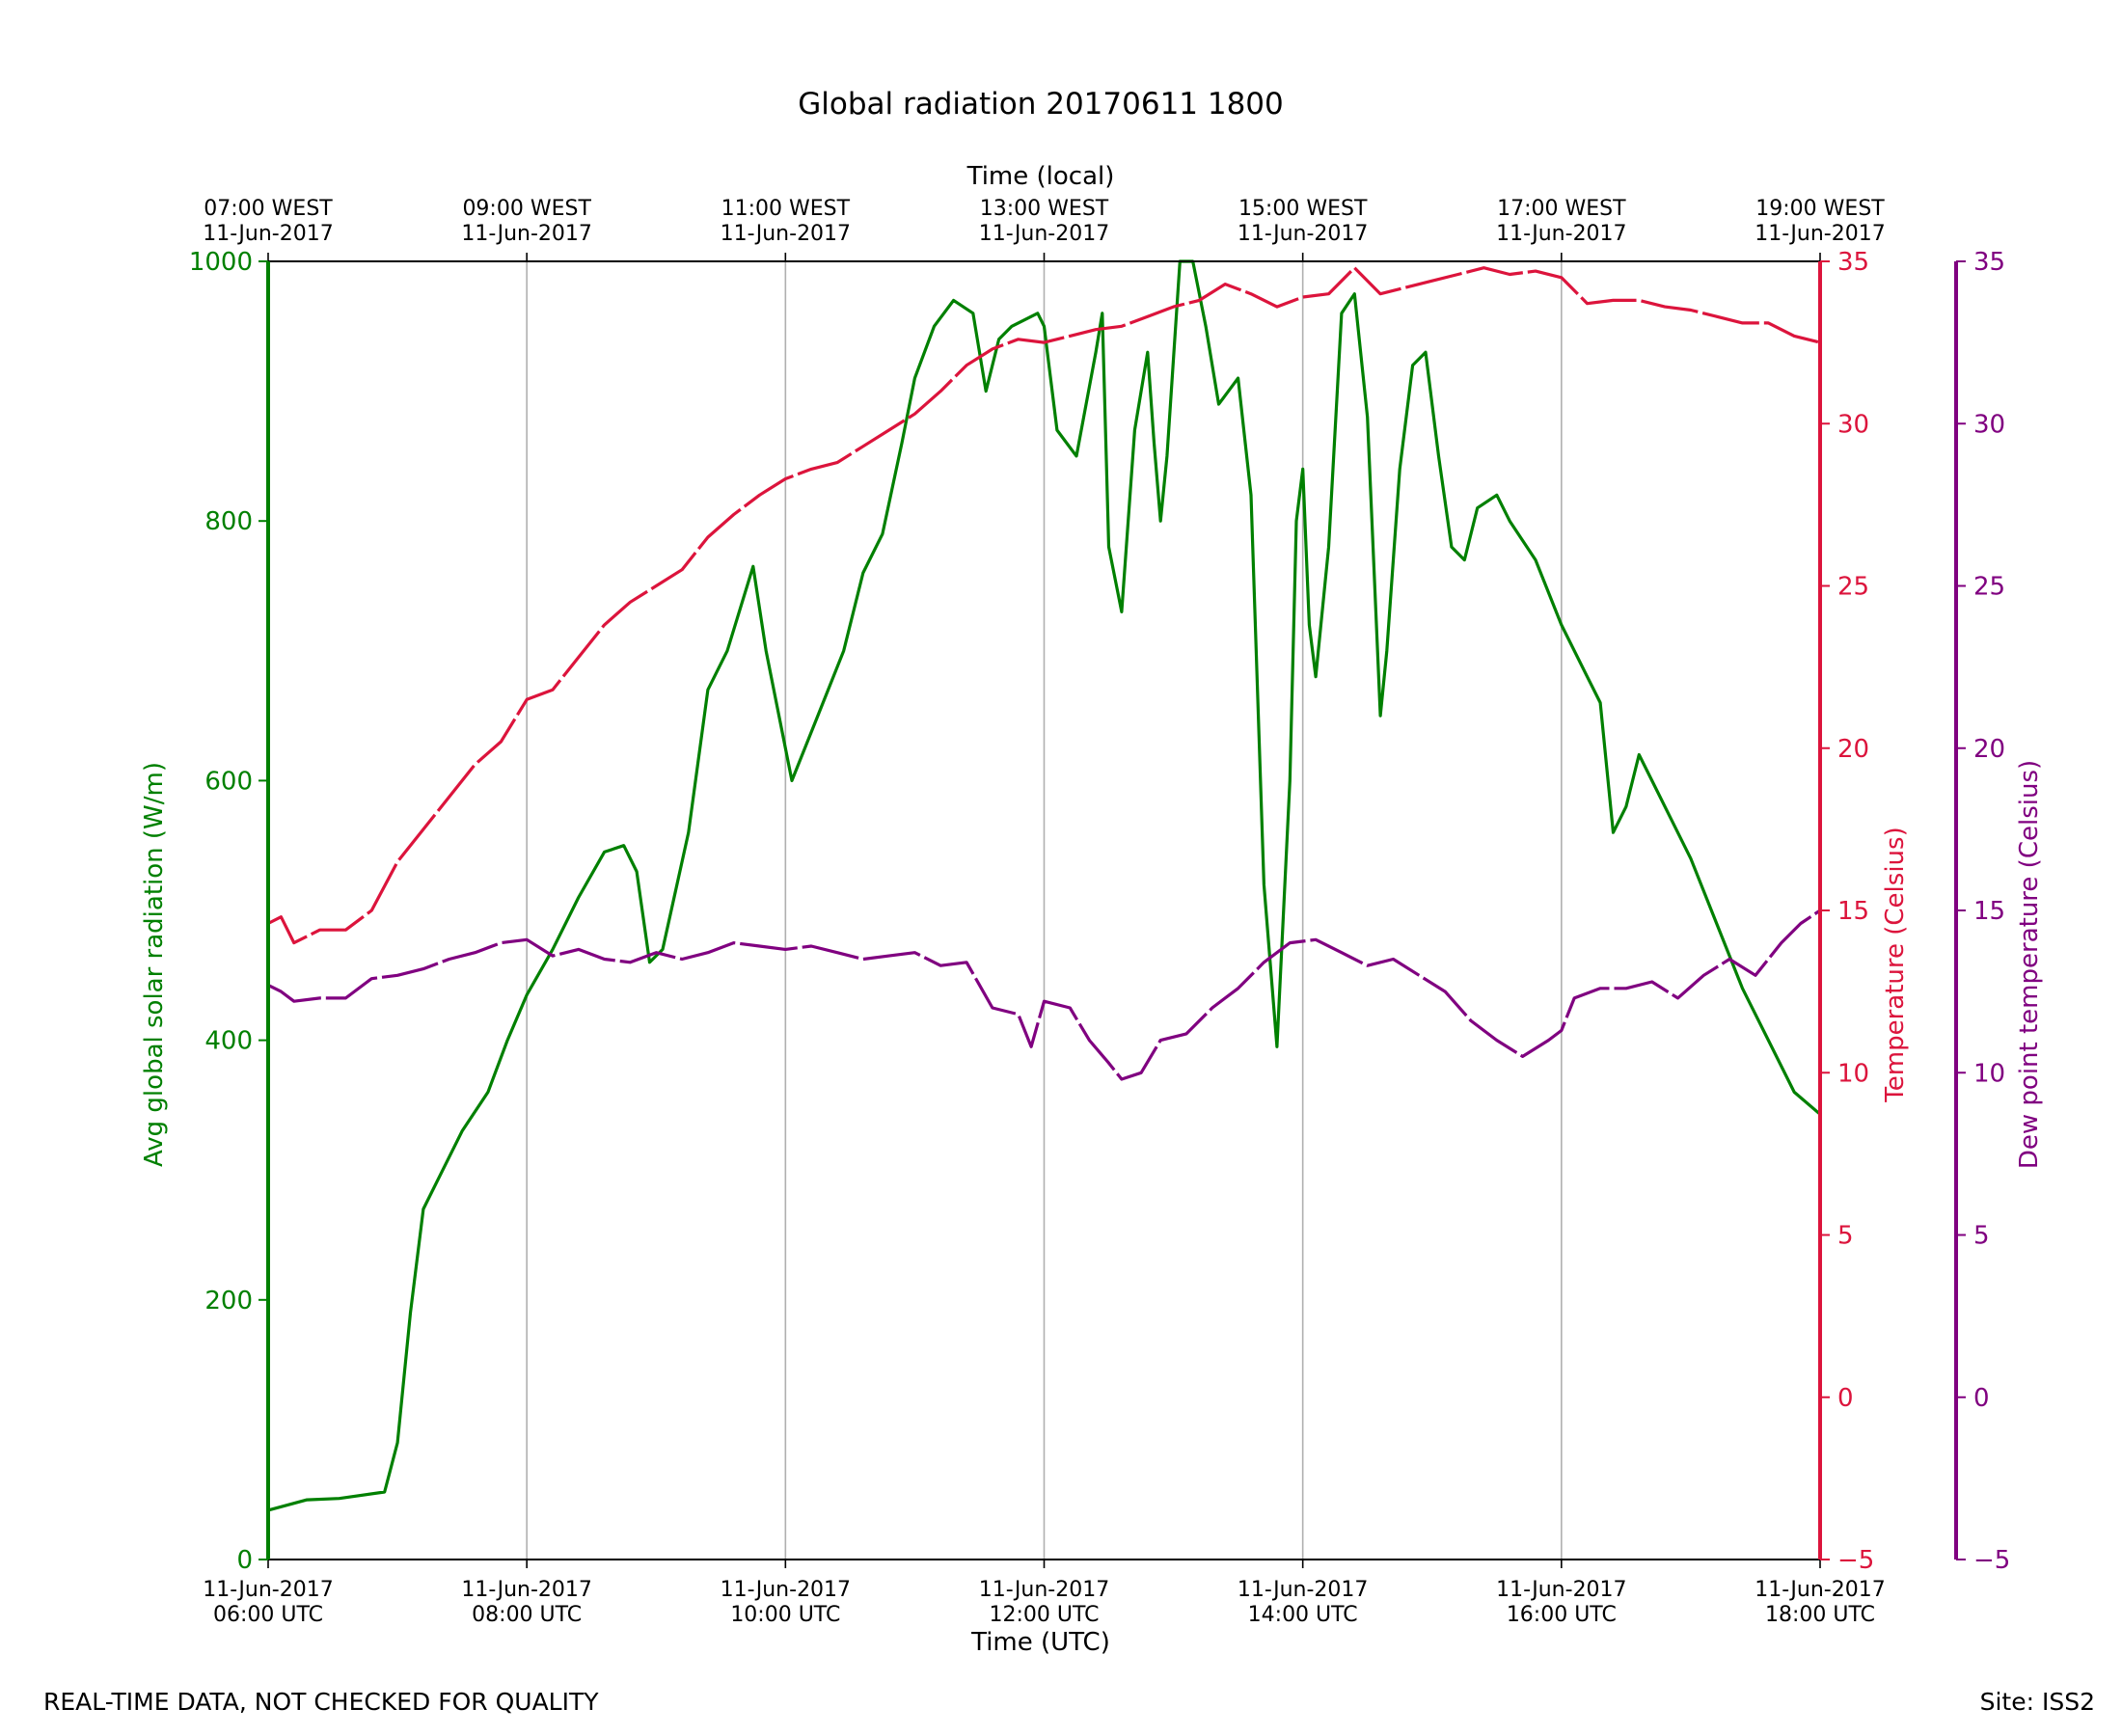 This screenshot has width=2122, height=1736. What do you see at coordinates (1044, 1615) in the screenshot?
I see `x-tick-label: 12:00 UTC` at bounding box center [1044, 1615].